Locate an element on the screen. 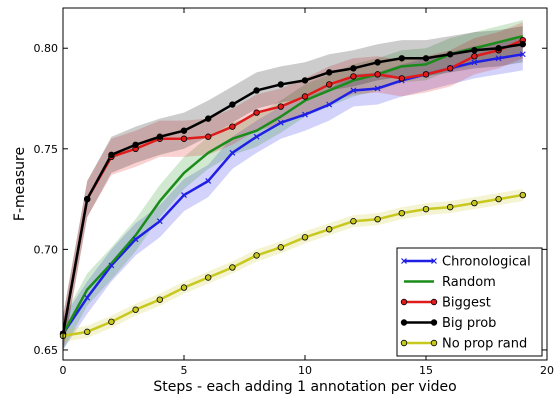 Image resolution: width=559 pixels, height=397 pixels. x-tick-label: 20 is located at coordinates (547, 370).